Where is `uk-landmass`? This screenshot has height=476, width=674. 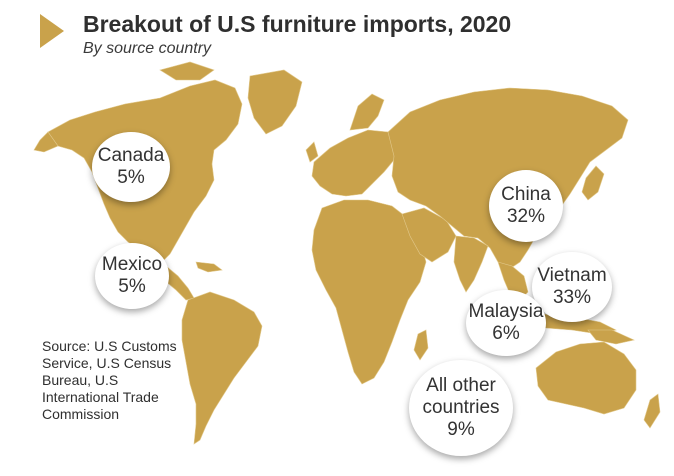 uk-landmass is located at coordinates (312, 152).